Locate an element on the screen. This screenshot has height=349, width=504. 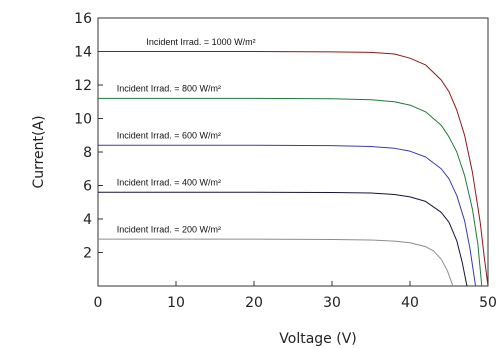
y-tick-label: 16 is located at coordinates (83, 19).